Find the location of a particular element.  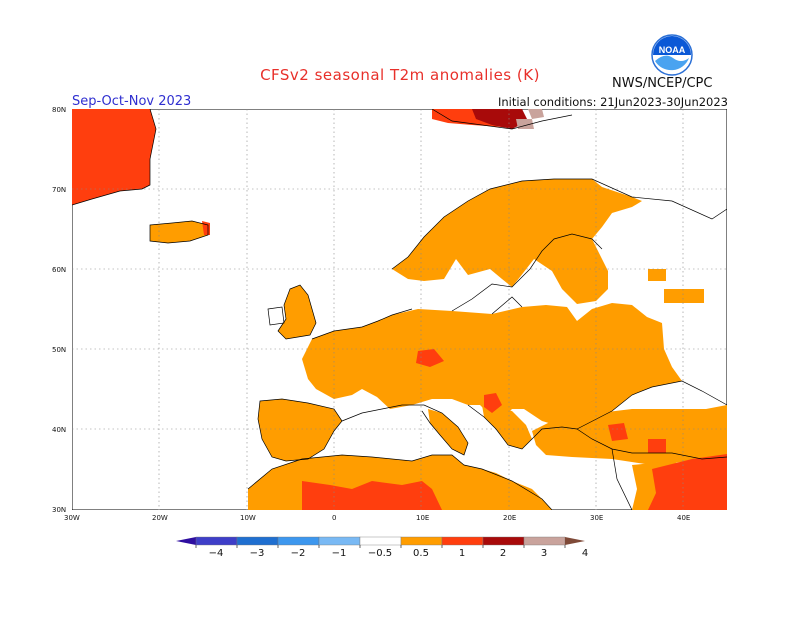

lon-label: 10W is located at coordinates (248, 518).